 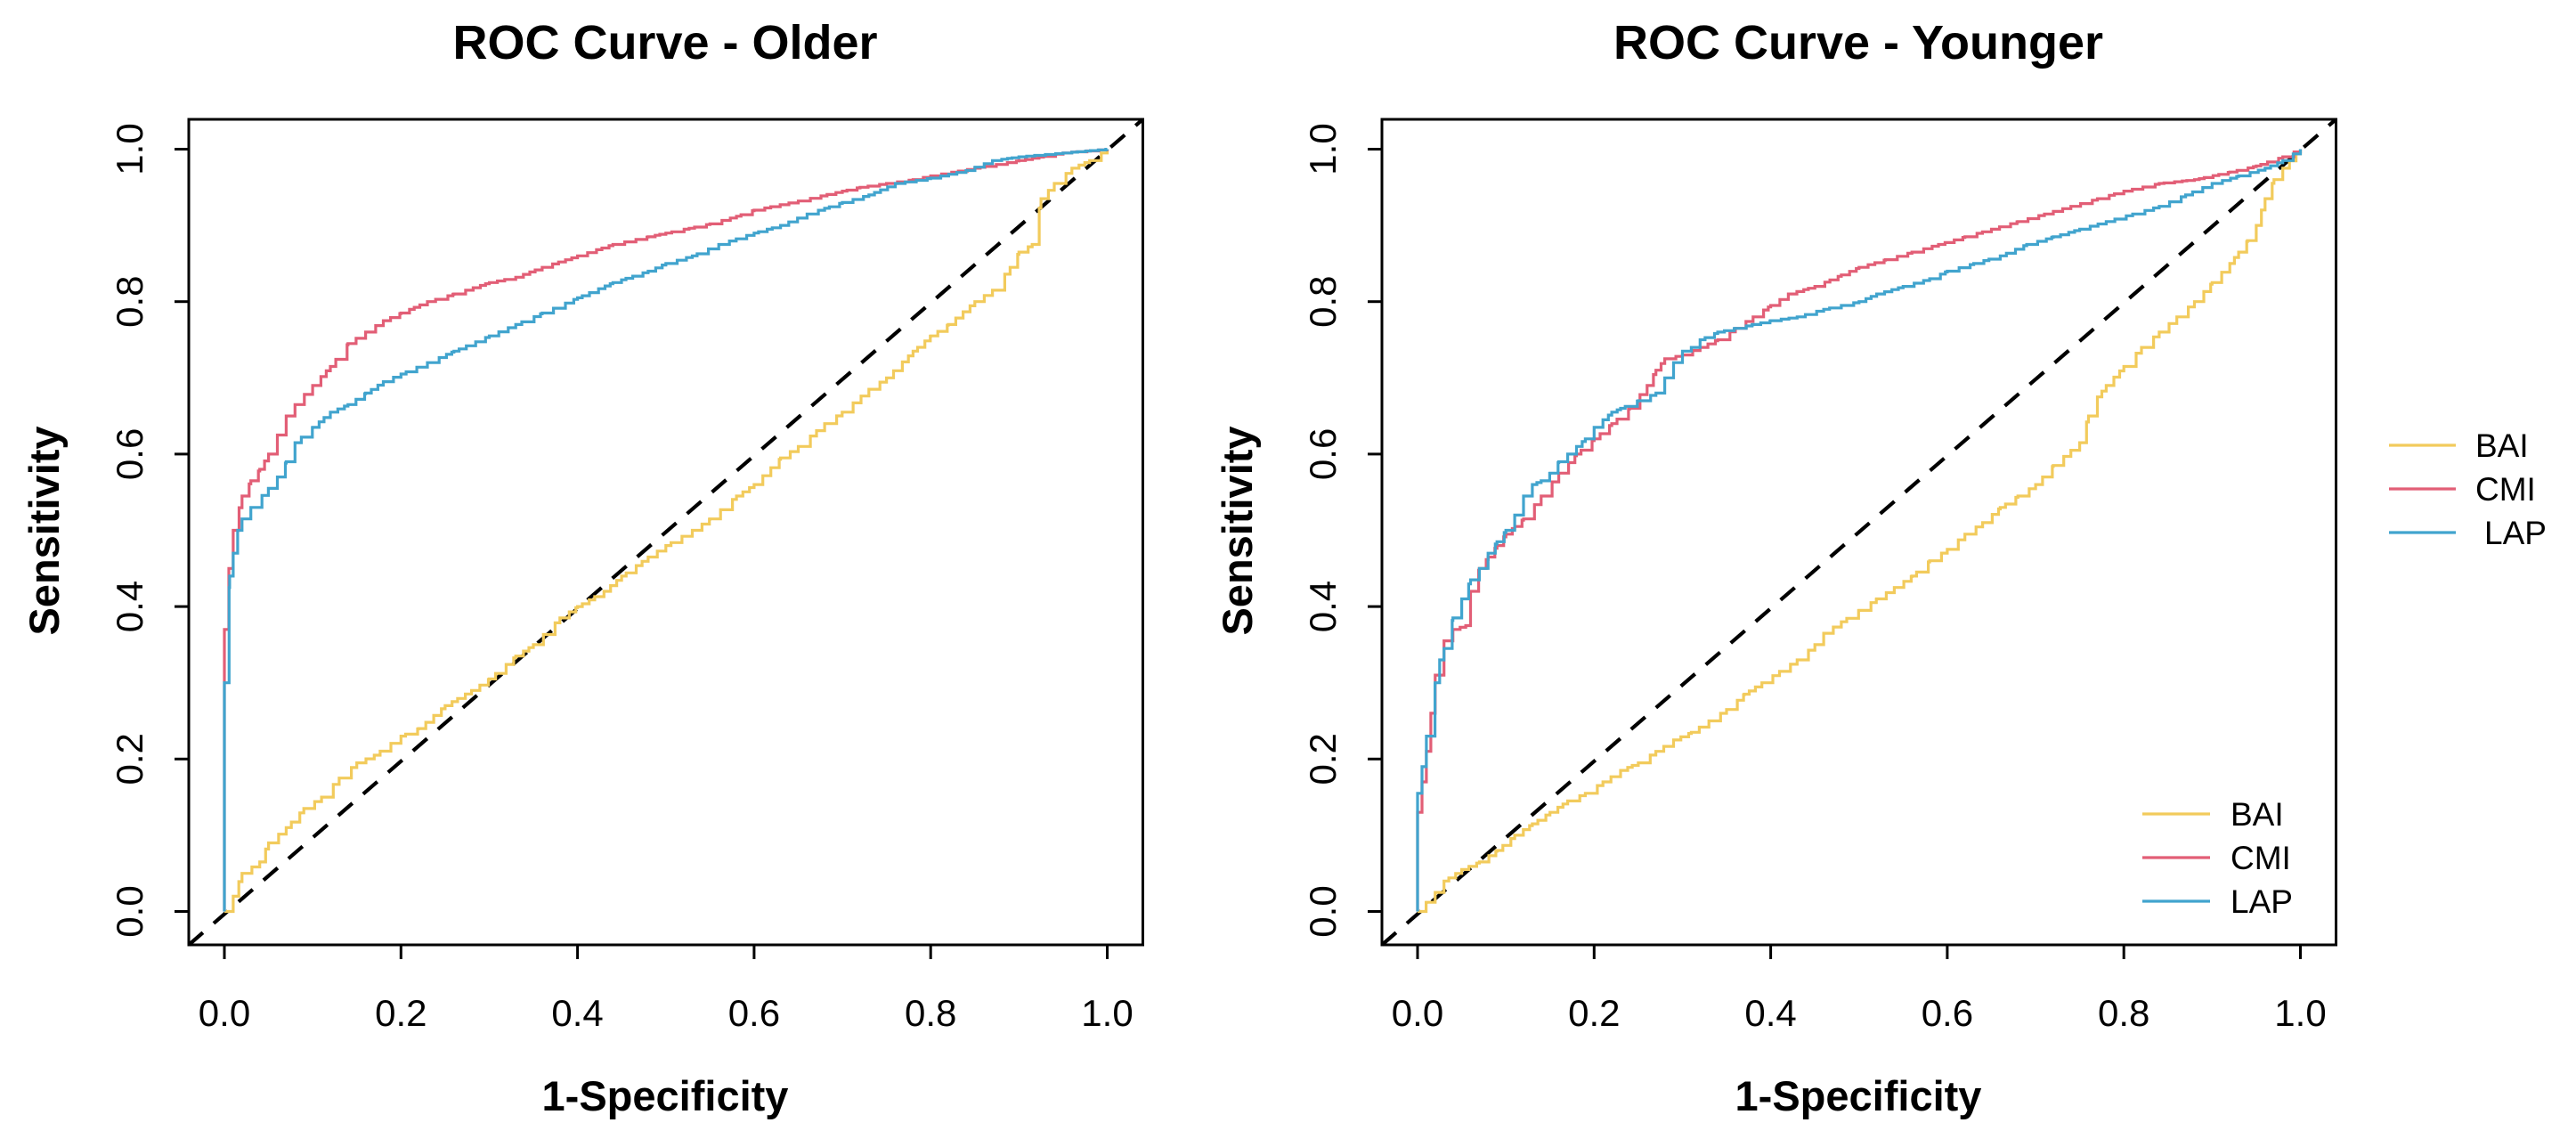 What do you see at coordinates (2502, 445) in the screenshot?
I see `figure-legend-label-bai: BAI` at bounding box center [2502, 445].